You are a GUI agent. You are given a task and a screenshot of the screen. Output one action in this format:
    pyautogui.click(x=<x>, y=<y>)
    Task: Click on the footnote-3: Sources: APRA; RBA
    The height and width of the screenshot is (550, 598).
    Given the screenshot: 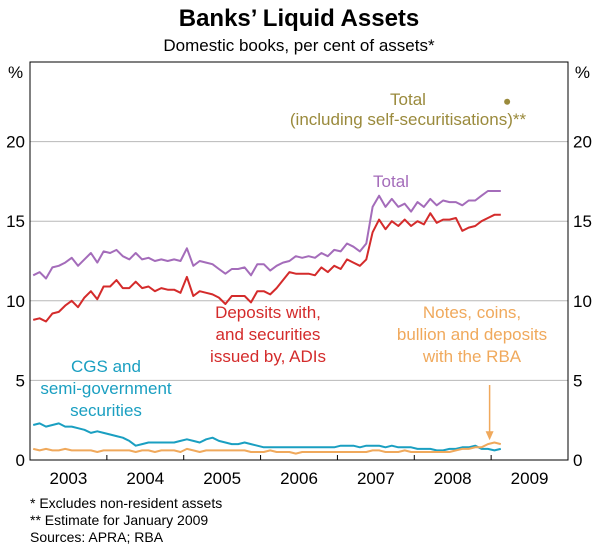 What is the action you would take?
    pyautogui.click(x=97, y=537)
    